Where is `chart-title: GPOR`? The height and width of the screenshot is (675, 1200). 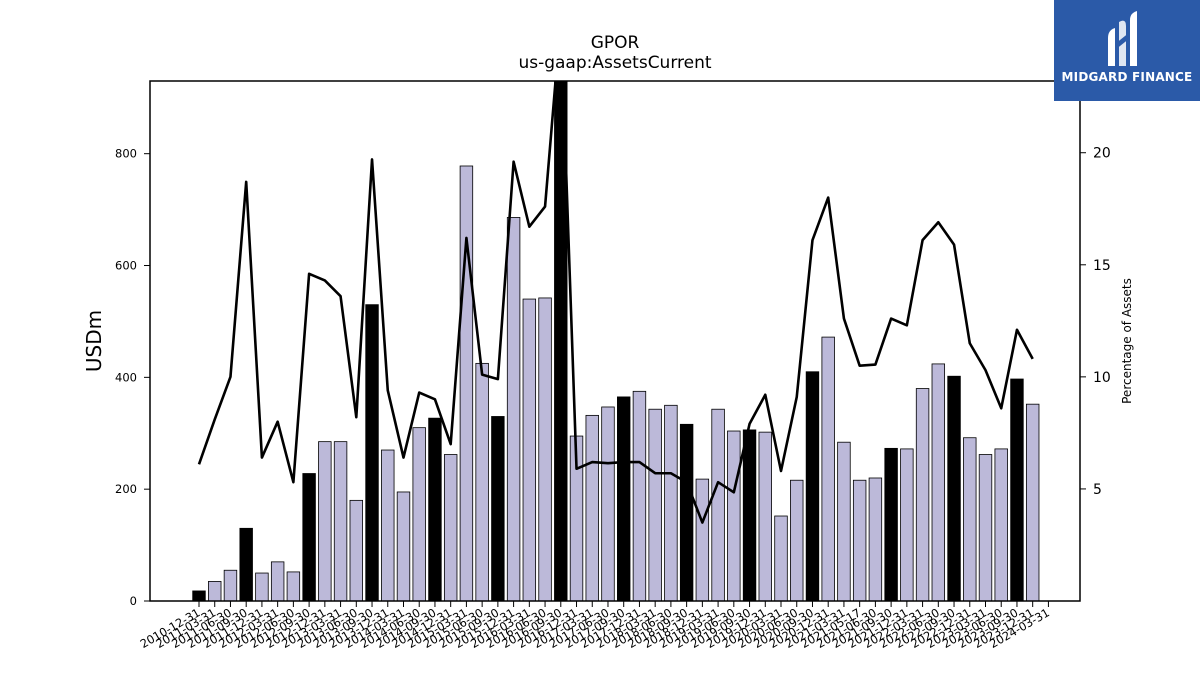
chart-title: GPOR is located at coordinates (615, 43).